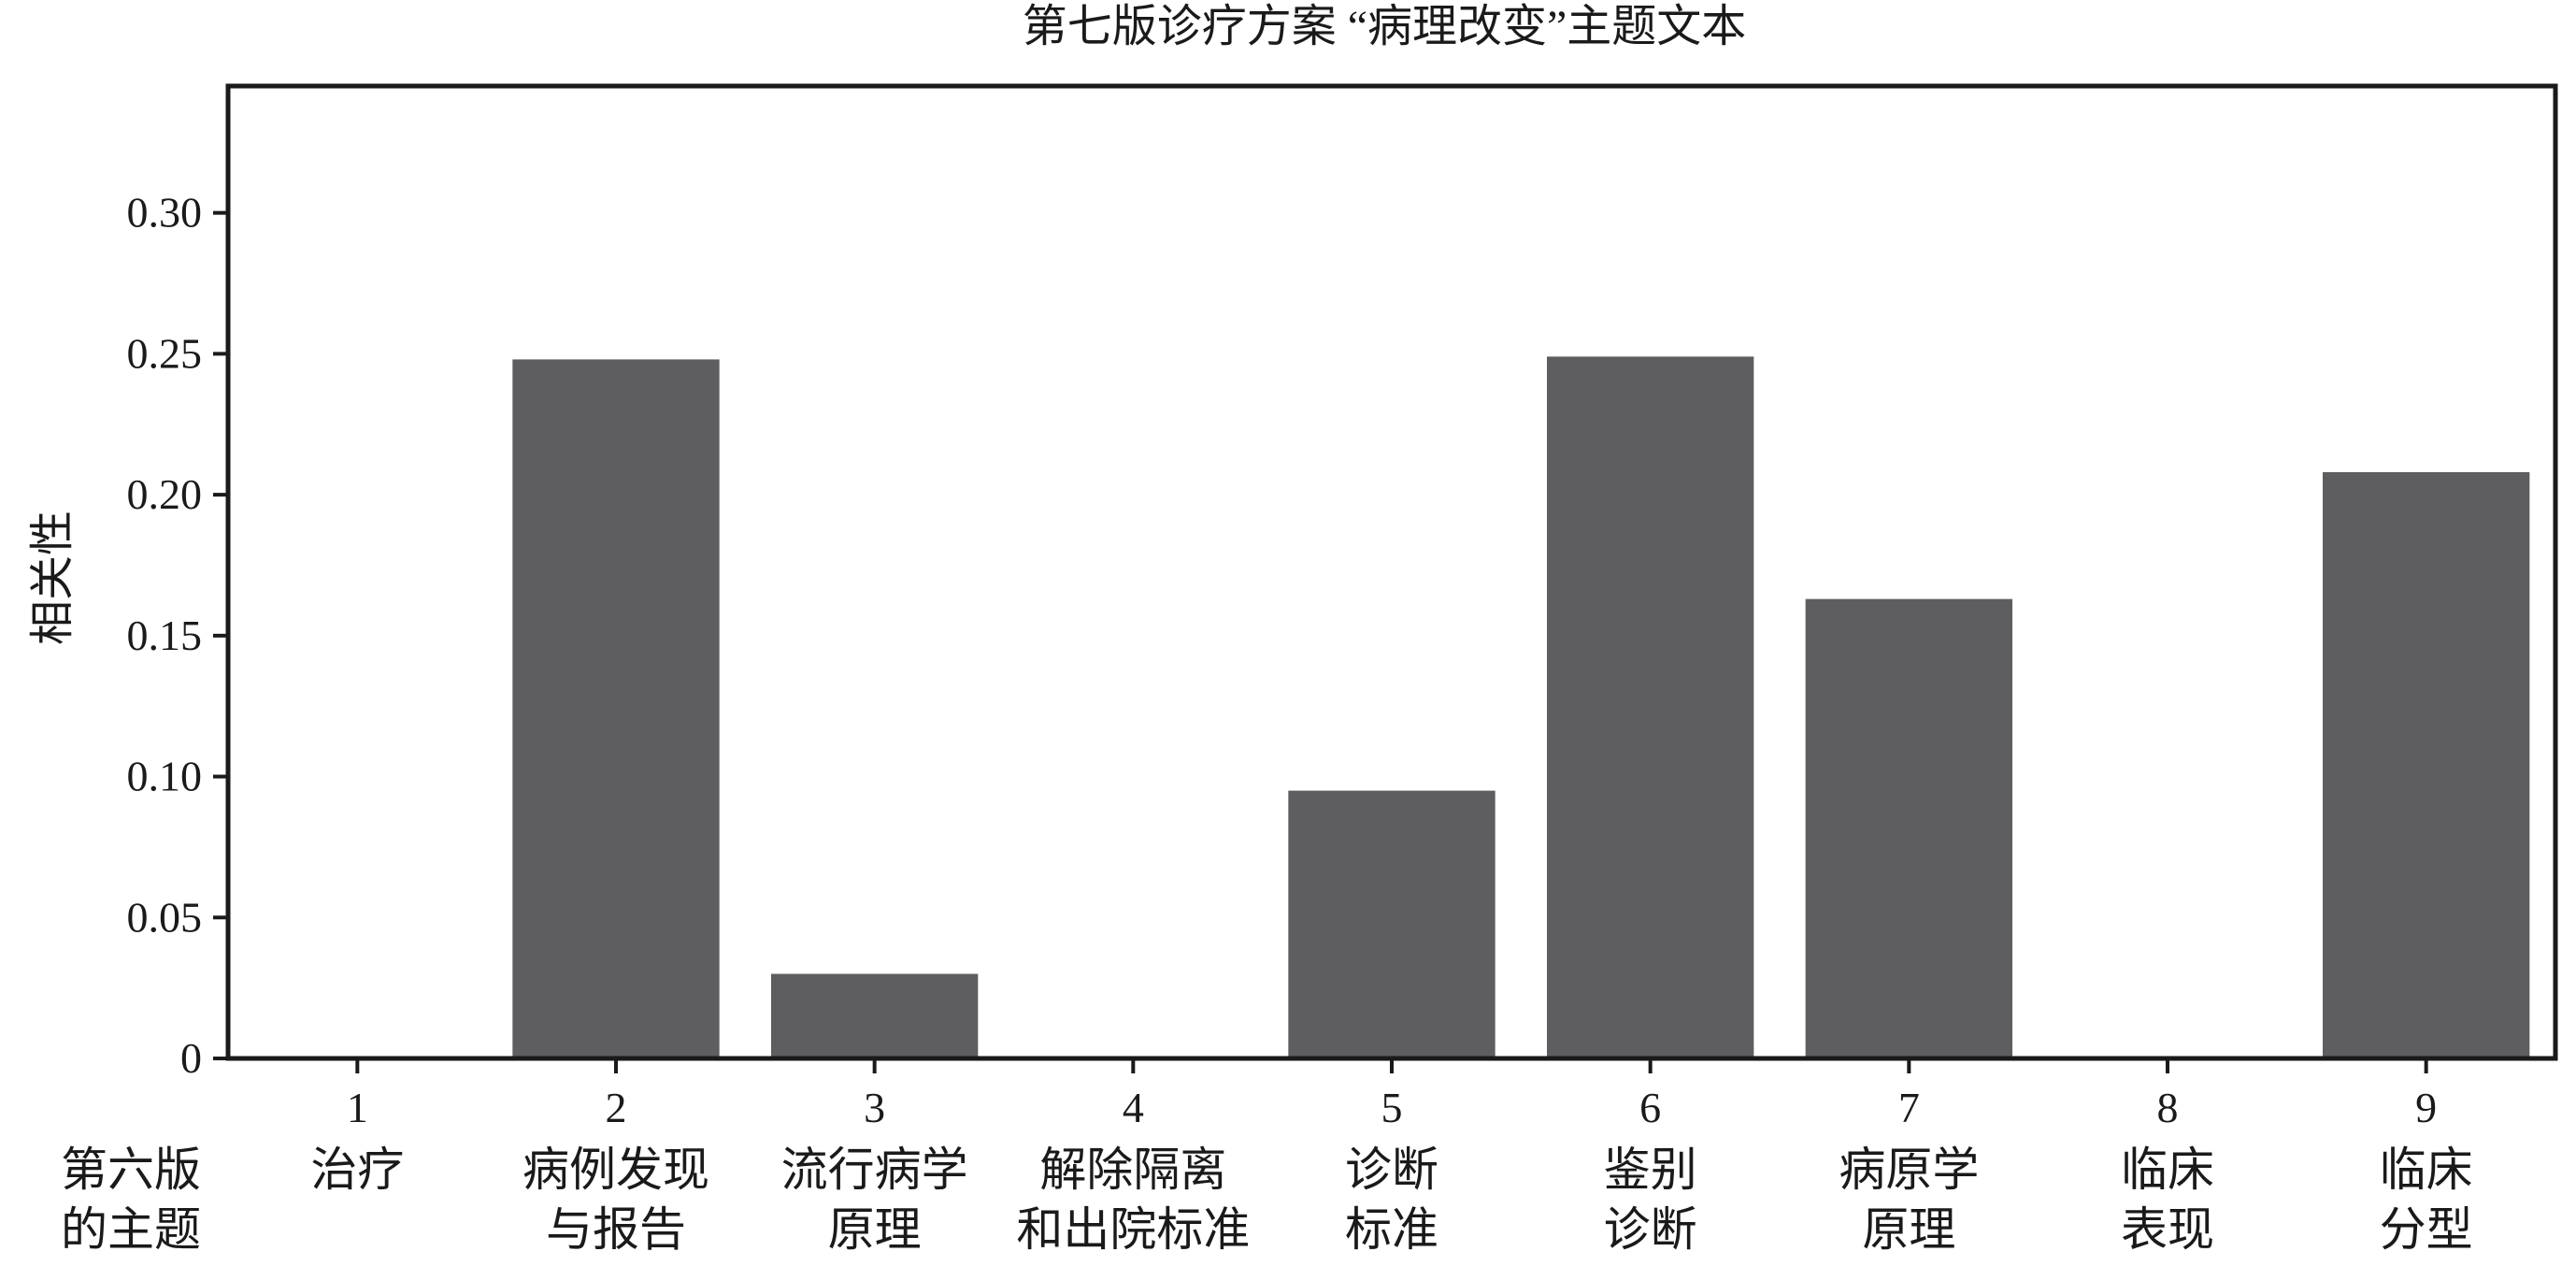 The width and height of the screenshot is (2576, 1266). What do you see at coordinates (1132, 1170) in the screenshot?
I see `category-name-line: 解除隔离` at bounding box center [1132, 1170].